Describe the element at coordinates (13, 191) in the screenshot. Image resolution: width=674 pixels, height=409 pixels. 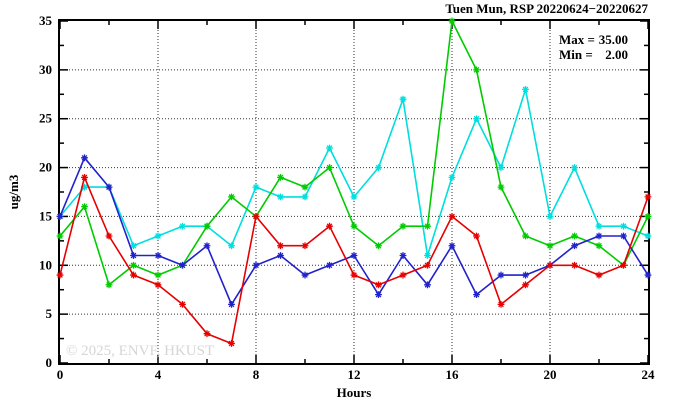
I see `y-axis-title: ug/m3` at that location.